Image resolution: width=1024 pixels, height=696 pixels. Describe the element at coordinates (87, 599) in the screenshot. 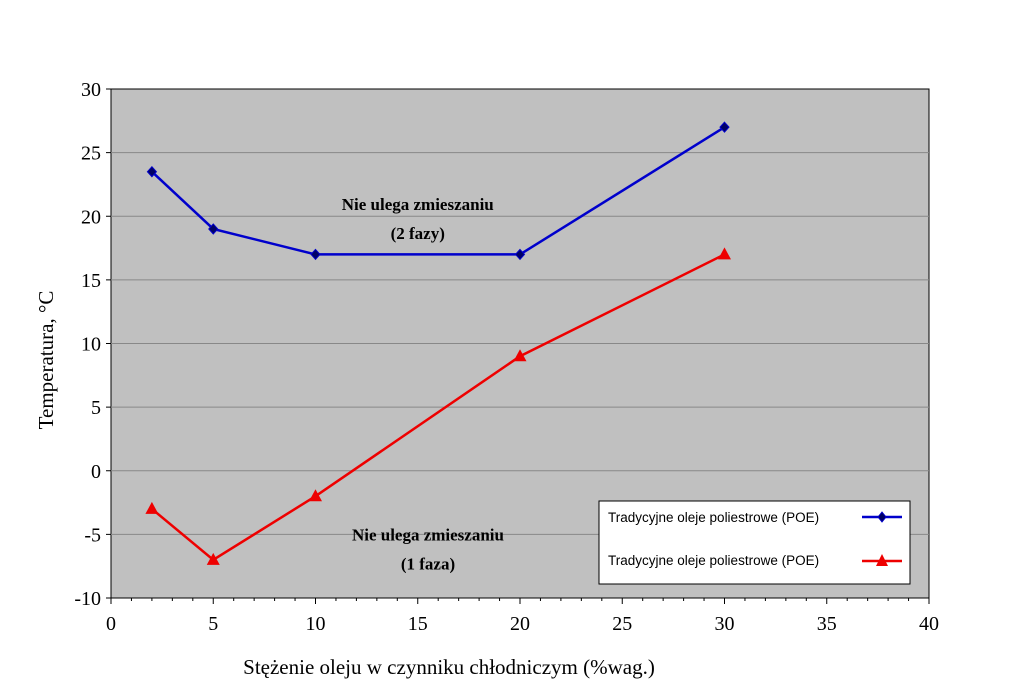

I see `y-tick-label-0: -10` at that location.